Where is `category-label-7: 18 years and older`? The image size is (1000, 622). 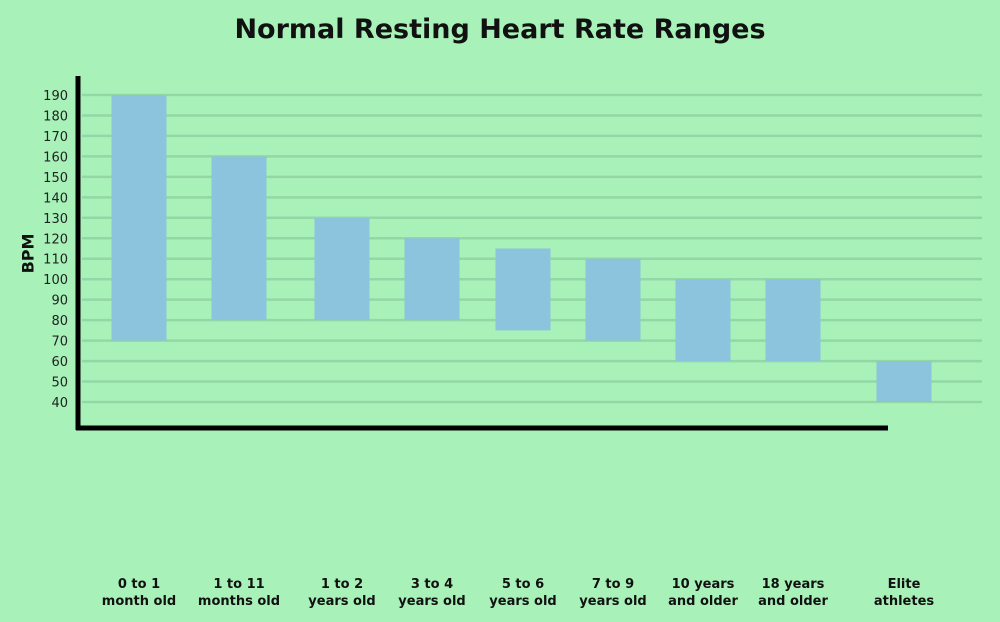
category-label-7: 18 years and older is located at coordinates (793, 593).